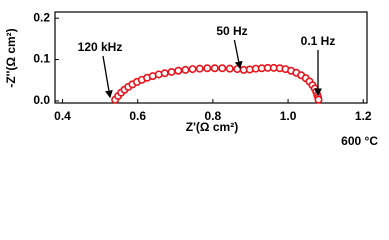 The width and height of the screenshot is (389, 240). I want to click on y-axis-label: -Z''(Ω cm²), so click(11, 57).